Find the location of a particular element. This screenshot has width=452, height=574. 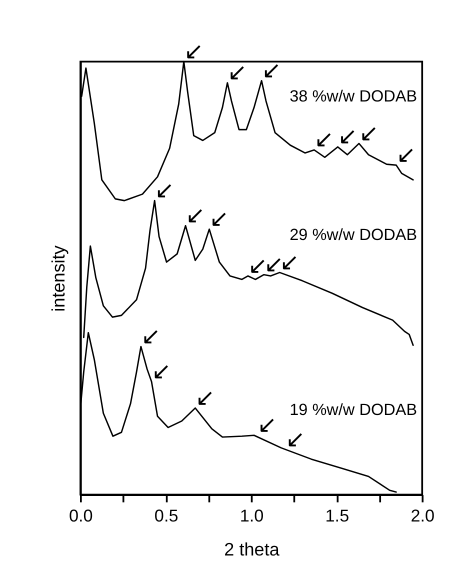

x-tick-label: 0.5 is located at coordinates (166, 515).